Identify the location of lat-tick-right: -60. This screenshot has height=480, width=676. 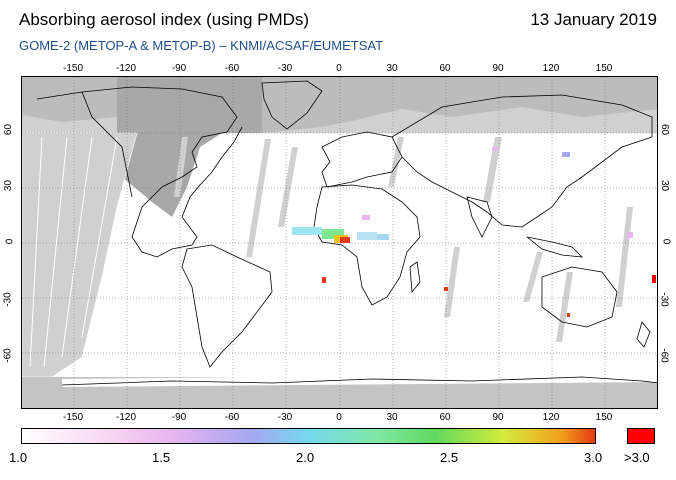
(664, 355).